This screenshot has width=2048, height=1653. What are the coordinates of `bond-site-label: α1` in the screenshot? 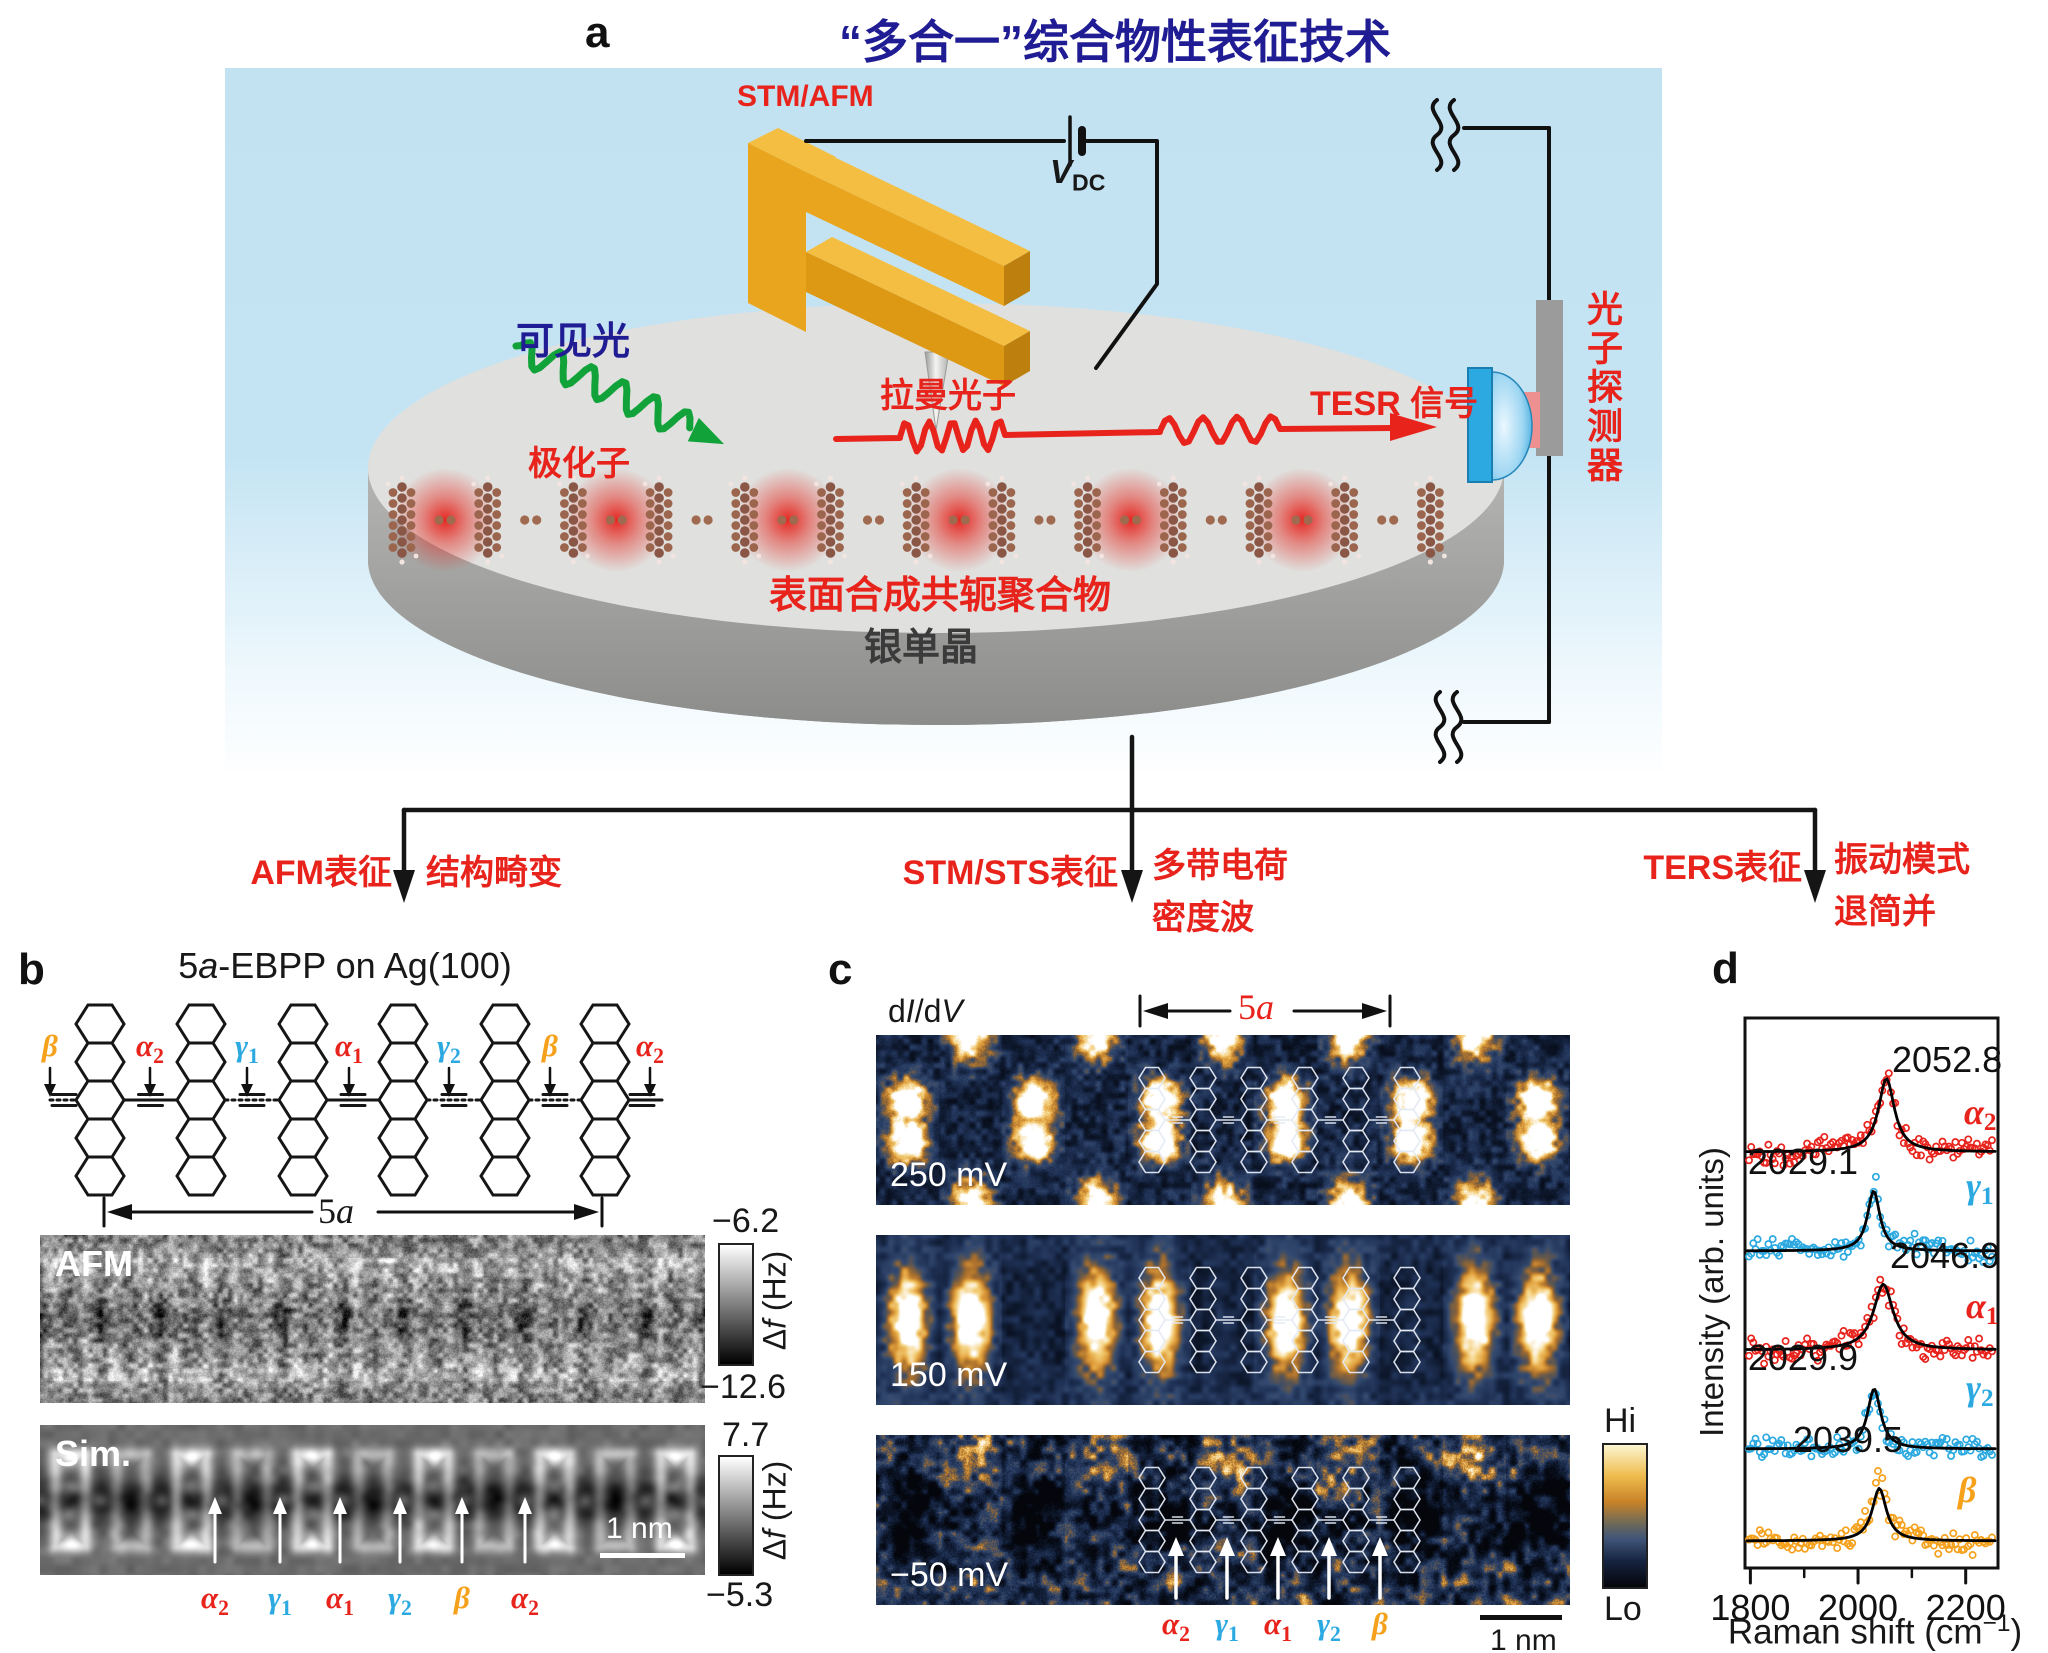 It's located at (349, 1048).